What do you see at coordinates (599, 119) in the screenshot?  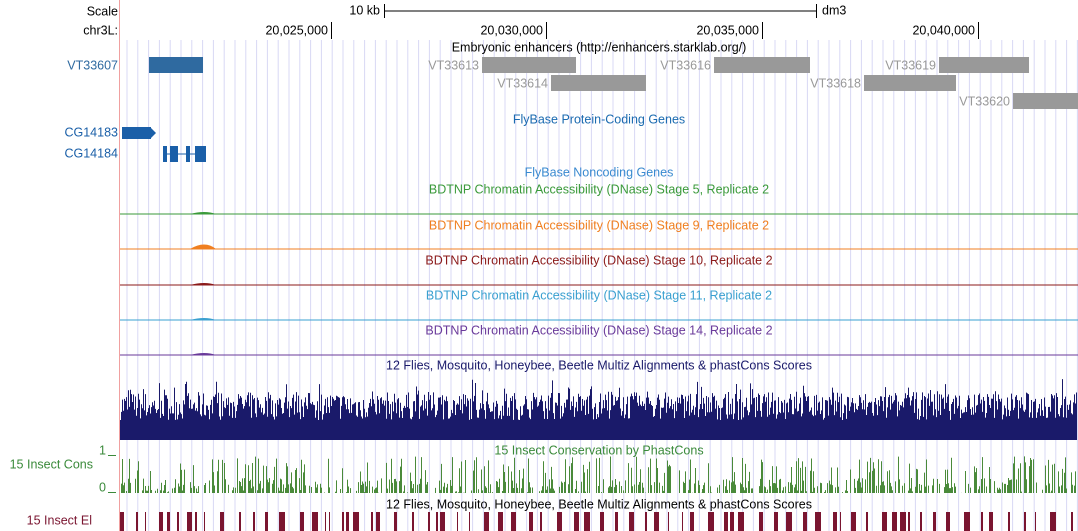 I see `track-title: FlyBase Protein-Coding Genes` at bounding box center [599, 119].